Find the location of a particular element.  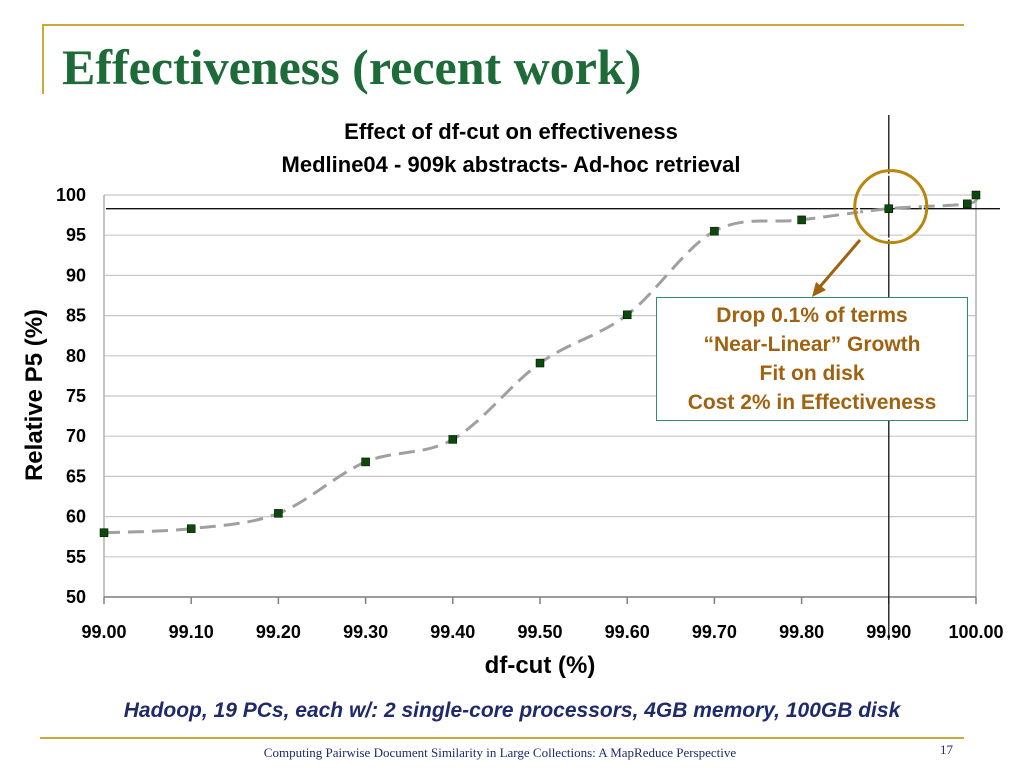

y-tick-label: 60 is located at coordinates (76, 517).